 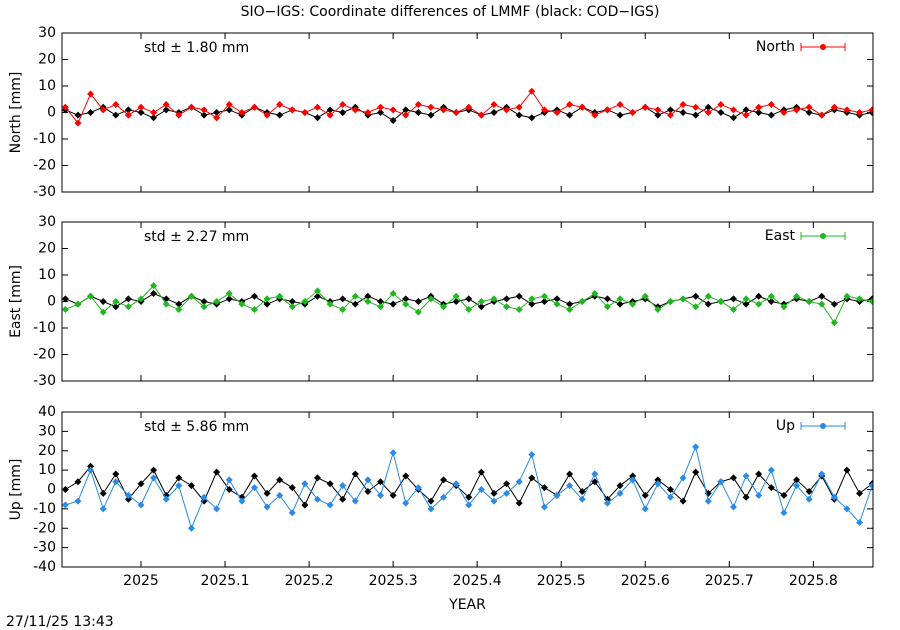 What do you see at coordinates (775, 47) in the screenshot?
I see `legend-label: North` at bounding box center [775, 47].